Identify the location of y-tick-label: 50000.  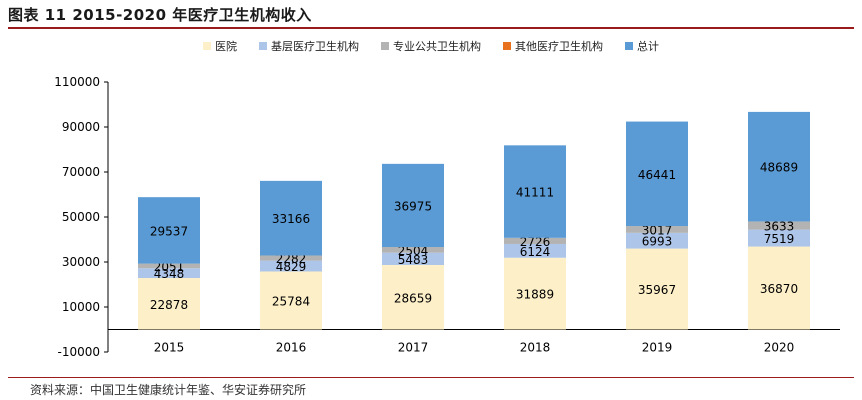
(81, 217).